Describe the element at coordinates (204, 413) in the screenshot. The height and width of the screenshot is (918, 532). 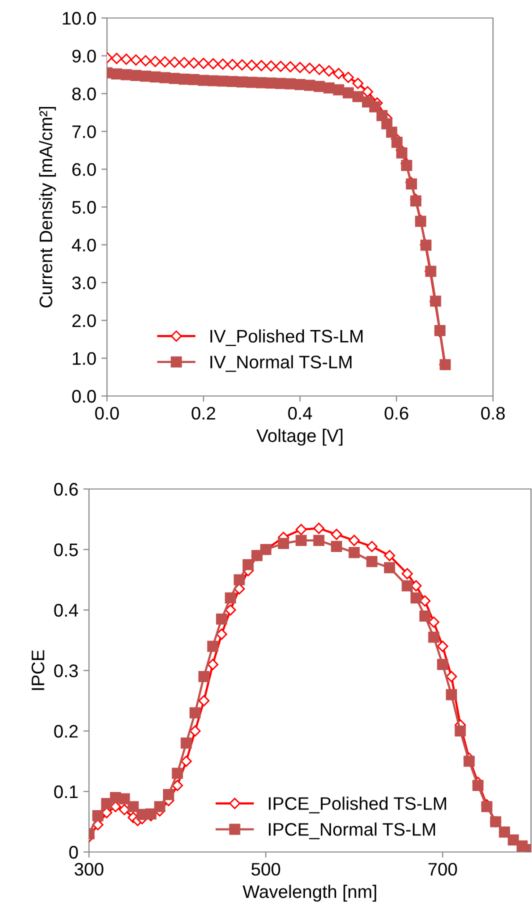
I see `x-tick-label: 0.2` at that location.